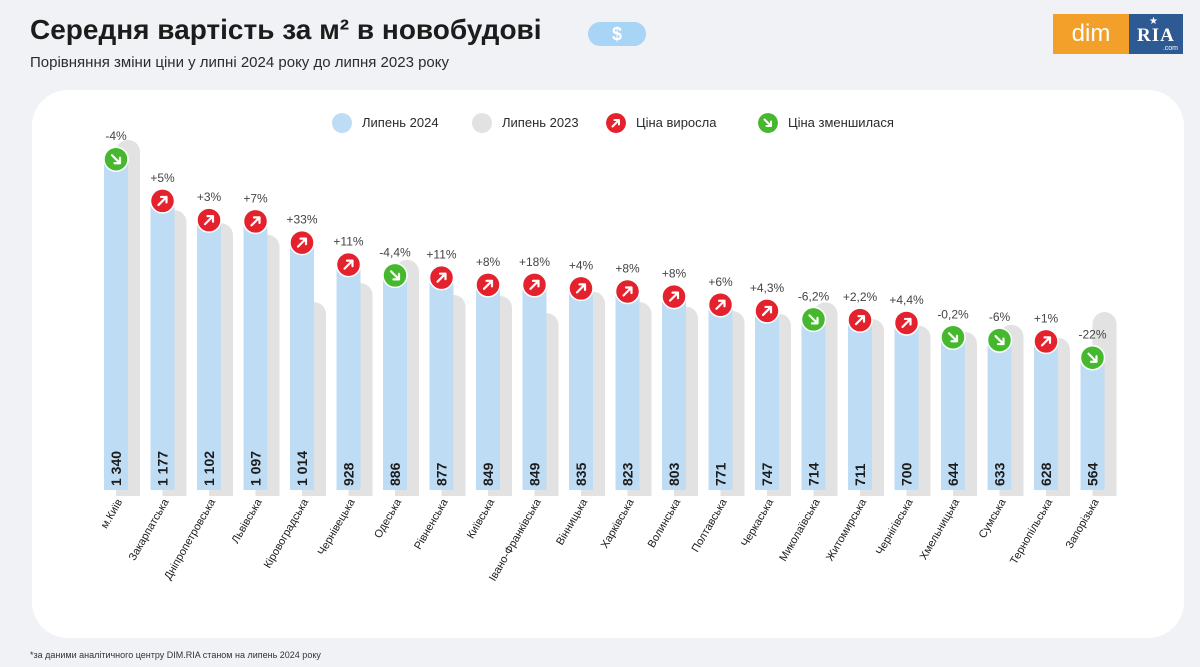  What do you see at coordinates (302, 468) in the screenshot?
I see `bar-value-label: 1 014` at bounding box center [302, 468].